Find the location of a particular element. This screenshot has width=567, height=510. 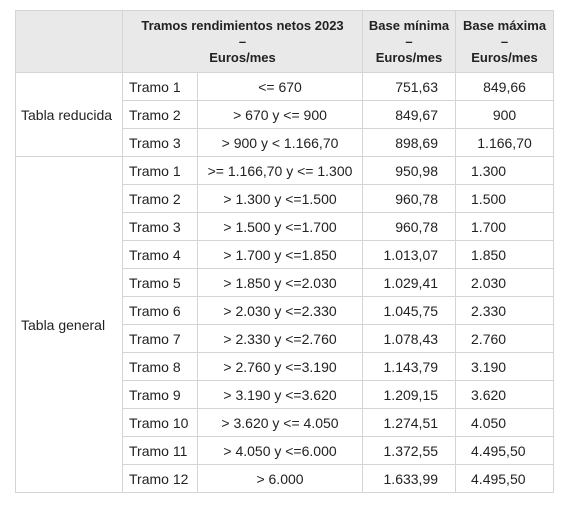

table-cell: 849,67 is located at coordinates (409, 114).